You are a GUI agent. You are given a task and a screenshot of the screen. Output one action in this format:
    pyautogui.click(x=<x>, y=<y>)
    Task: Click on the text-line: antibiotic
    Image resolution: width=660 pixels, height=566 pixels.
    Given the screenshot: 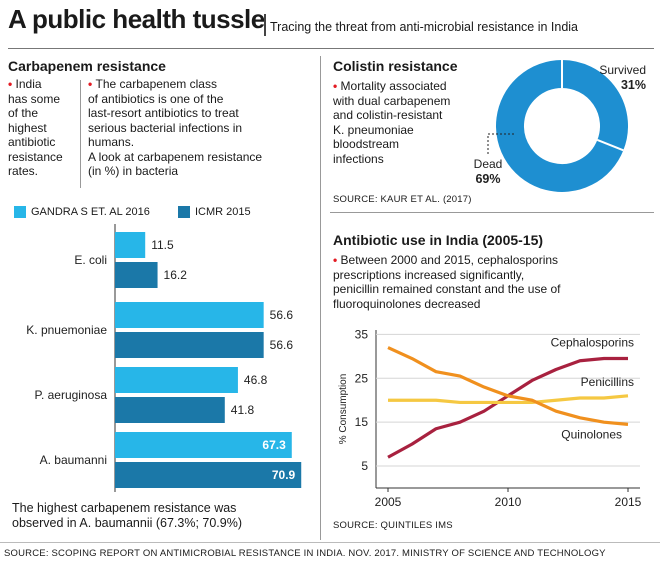 What is the action you would take?
    pyautogui.click(x=35, y=142)
    